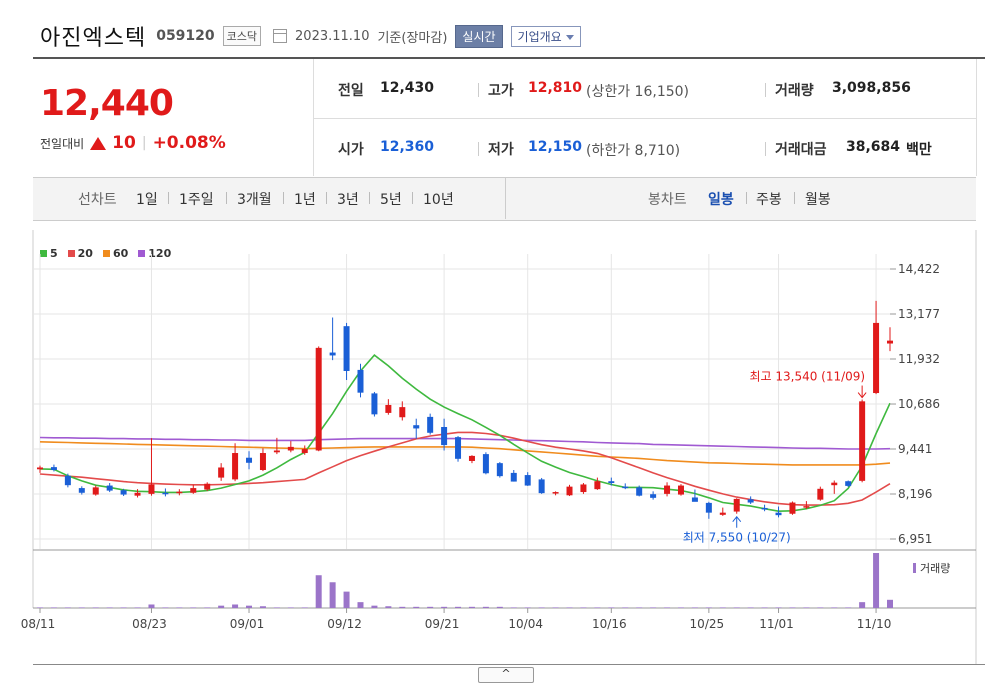 Image resolution: width=985 pixels, height=688 pixels. What do you see at coordinates (247, 624) in the screenshot?
I see `x-tick-label: 09/01` at bounding box center [247, 624].